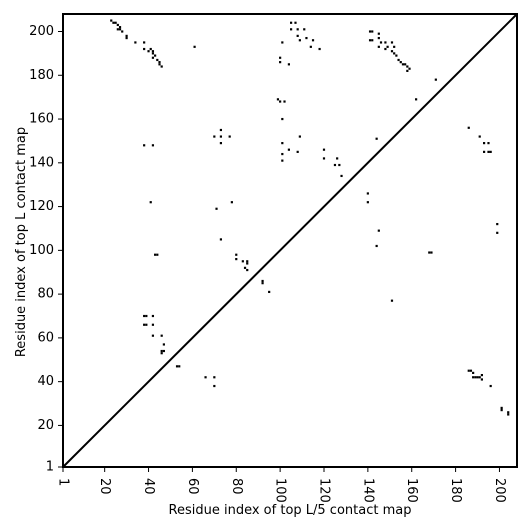 This screenshot has width=531, height=531. Describe the element at coordinates (192, 486) in the screenshot. I see `x-tick-label: 60` at that location.